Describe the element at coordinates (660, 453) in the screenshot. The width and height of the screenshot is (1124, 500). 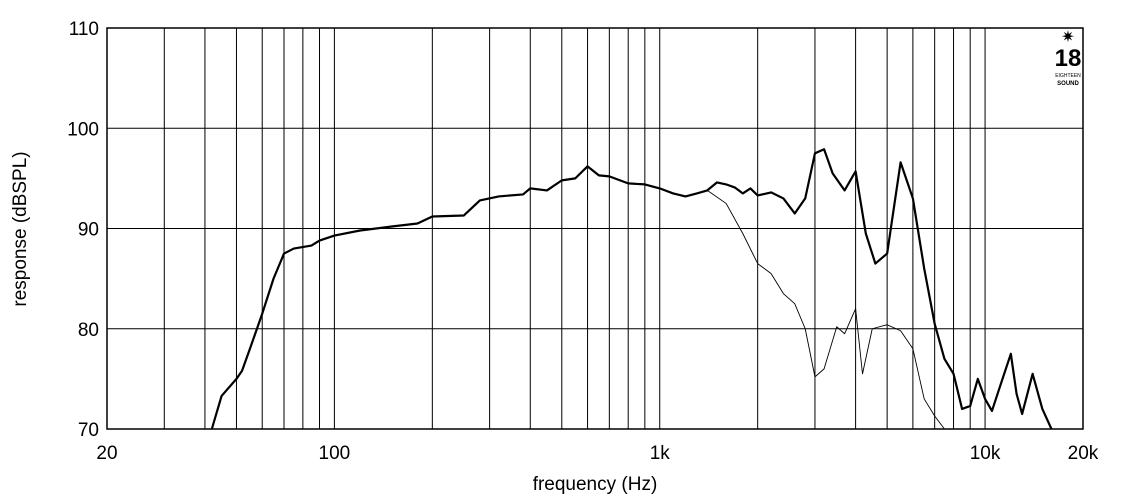
I see `x-tick-label: 1k` at that location.